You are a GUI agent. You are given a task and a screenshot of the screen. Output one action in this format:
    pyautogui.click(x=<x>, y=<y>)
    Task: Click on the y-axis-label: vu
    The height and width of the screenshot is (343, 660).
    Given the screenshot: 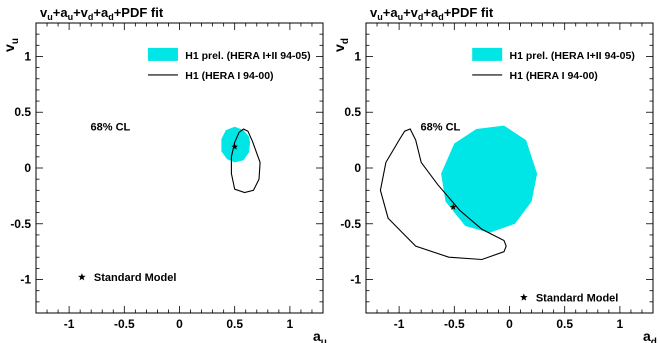 What is the action you would take?
    pyautogui.click(x=11, y=45)
    